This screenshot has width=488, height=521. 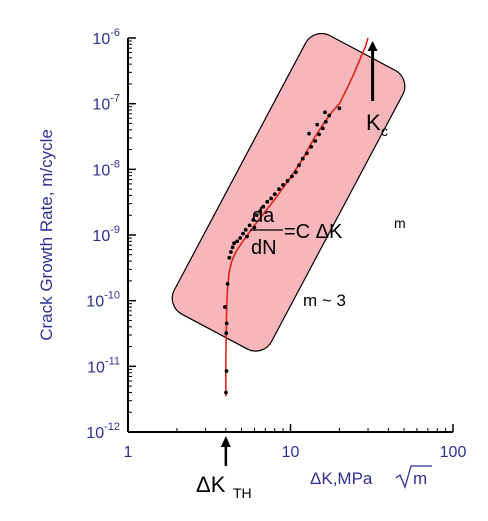 I want to click on kth-arrow-head, so click(x=225, y=441).